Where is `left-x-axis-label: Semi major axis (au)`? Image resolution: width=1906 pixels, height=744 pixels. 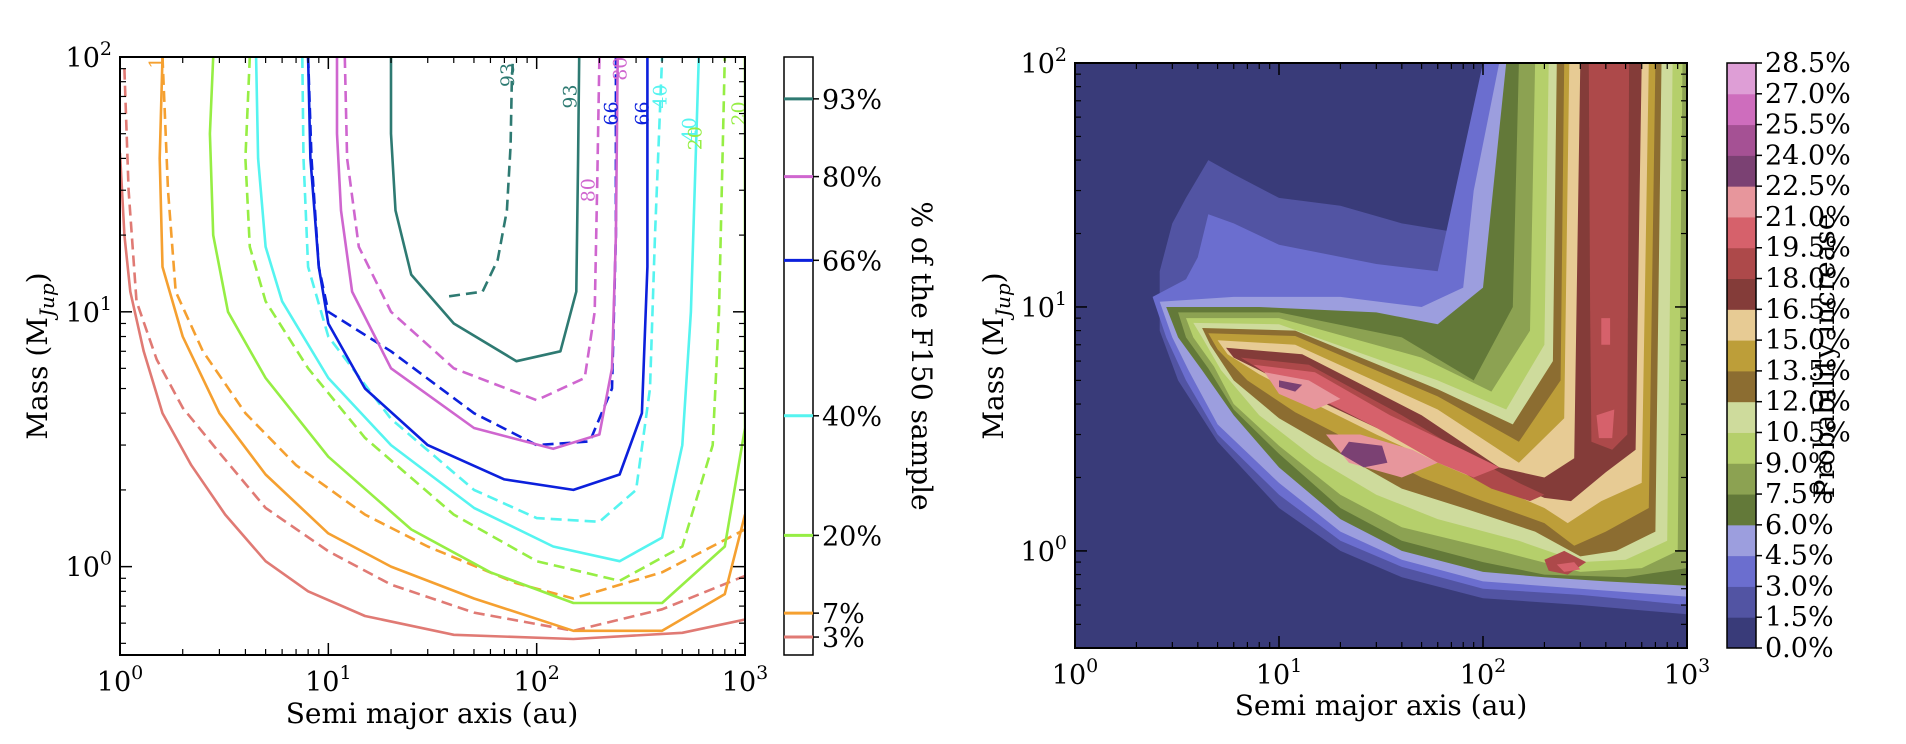
left-x-axis-label: Semi major axis (au) is located at coordinates (432, 713).